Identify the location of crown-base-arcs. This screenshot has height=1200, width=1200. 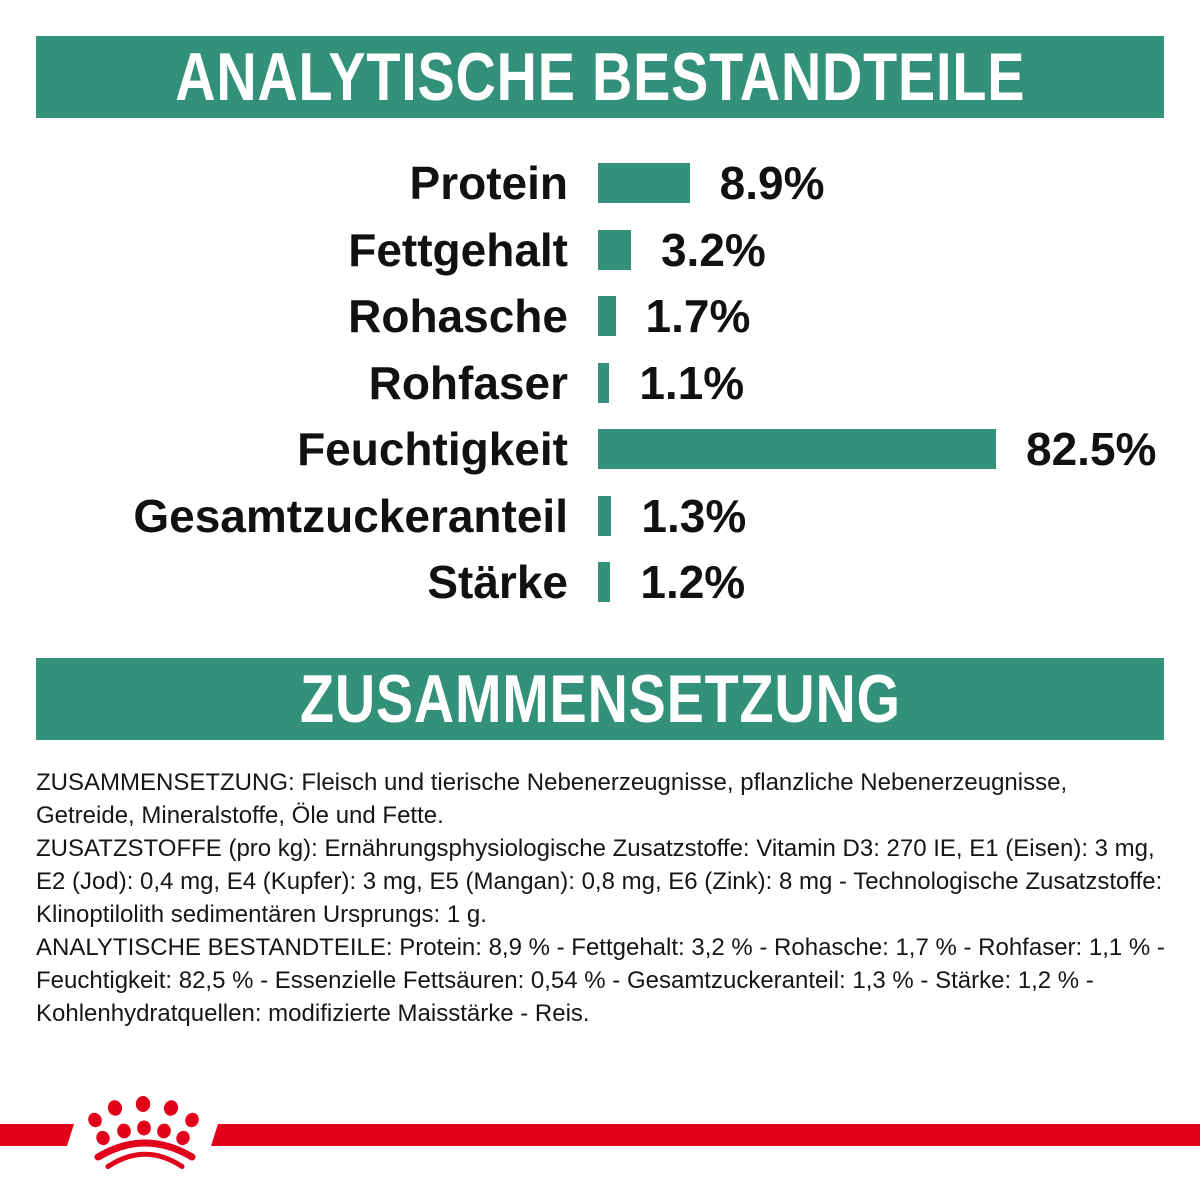
(145, 1154).